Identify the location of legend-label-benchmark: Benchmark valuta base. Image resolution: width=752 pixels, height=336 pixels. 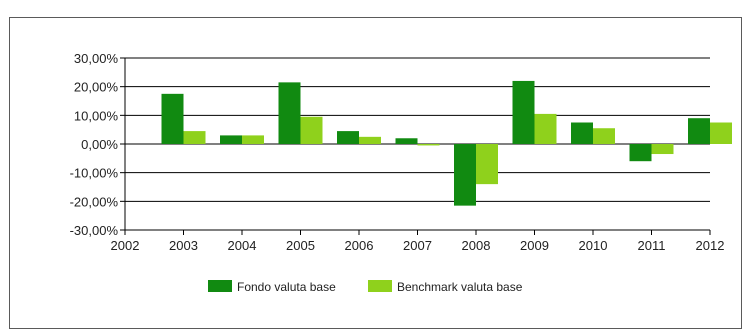
(460, 287).